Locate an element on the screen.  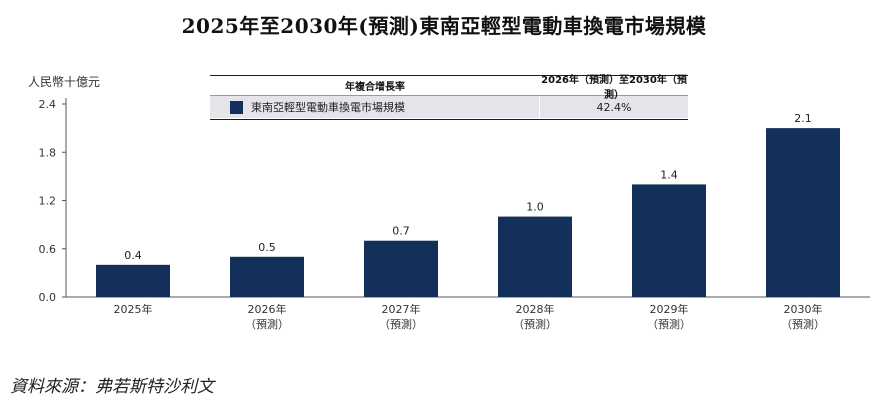
x-tick-label: 2030年 is located at coordinates (803, 309).